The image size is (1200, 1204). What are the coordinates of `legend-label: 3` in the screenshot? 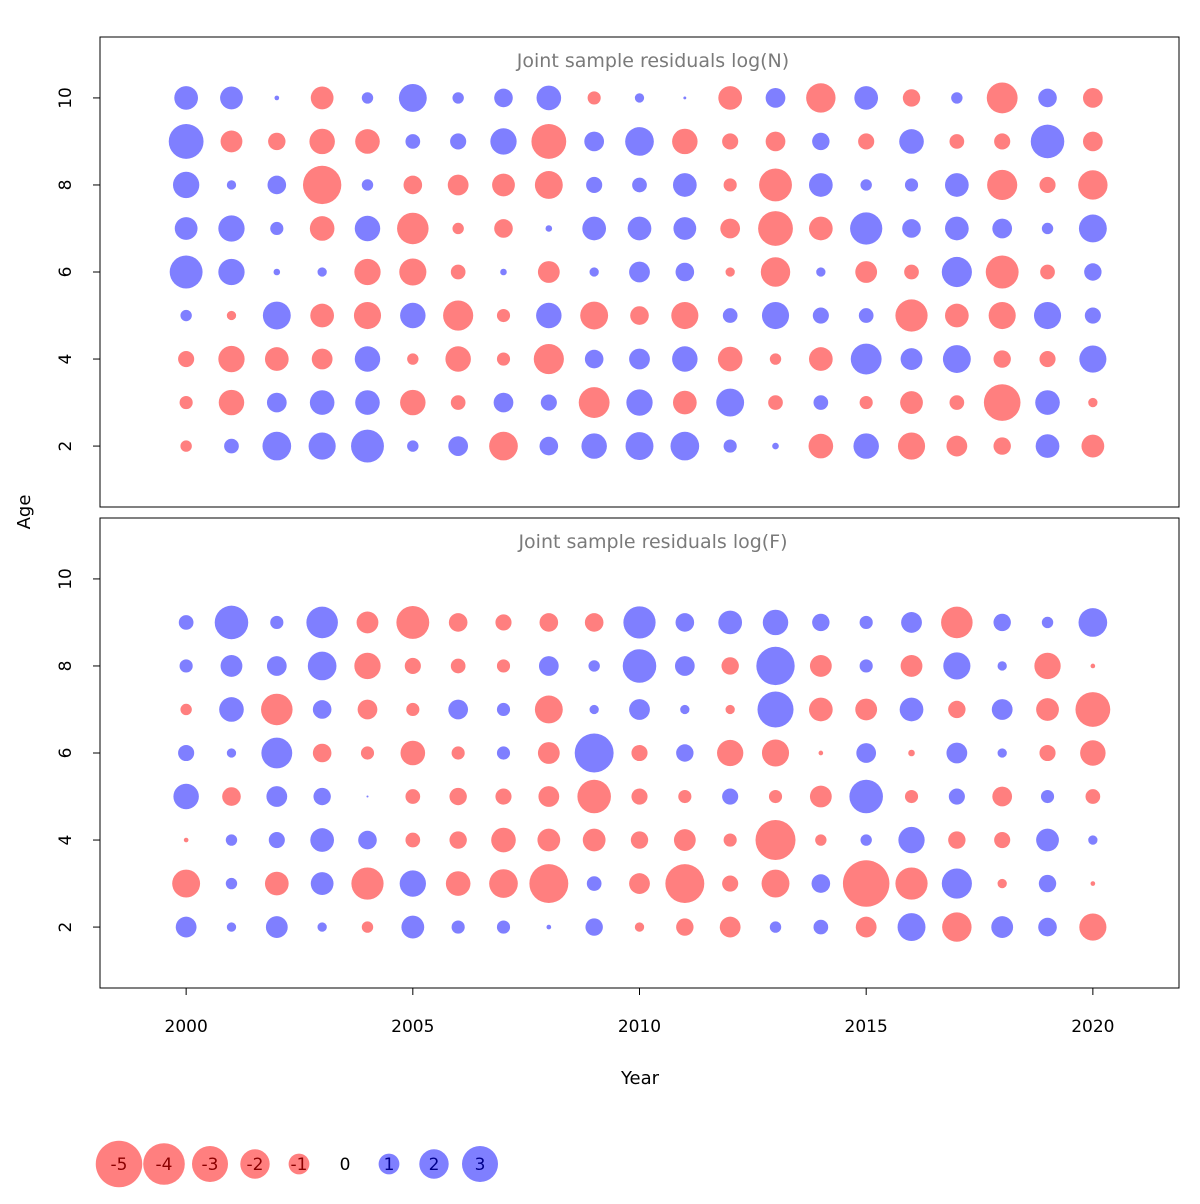 It's located at (480, 1165).